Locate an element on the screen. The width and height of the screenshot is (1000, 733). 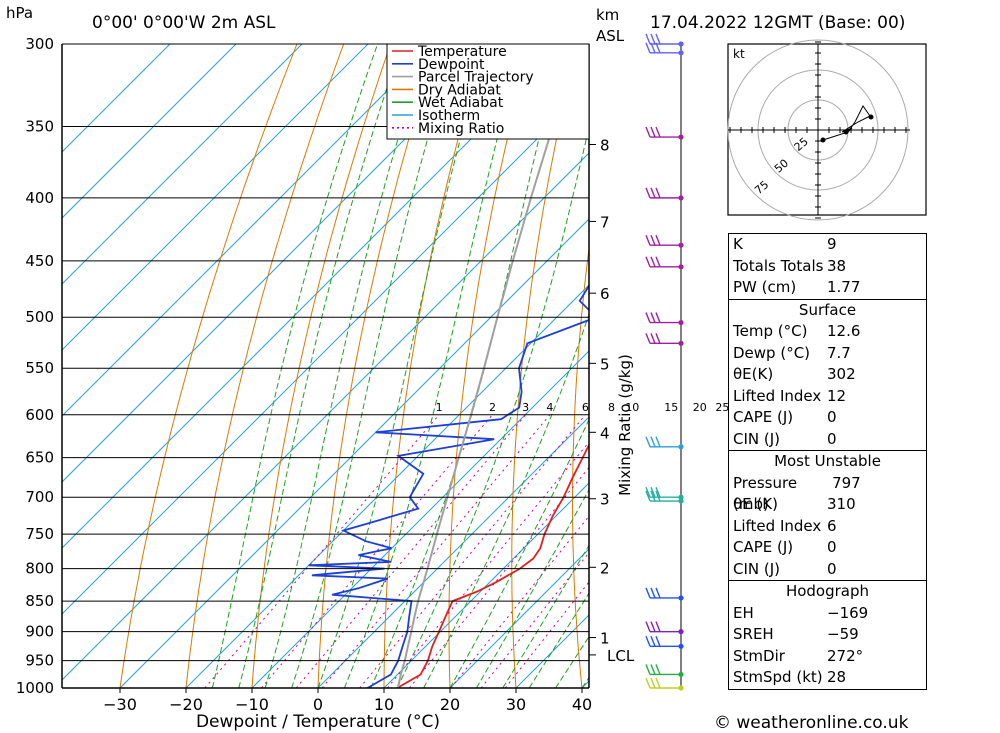
mu-cape-label: CAPE (J) is located at coordinates (763, 547).